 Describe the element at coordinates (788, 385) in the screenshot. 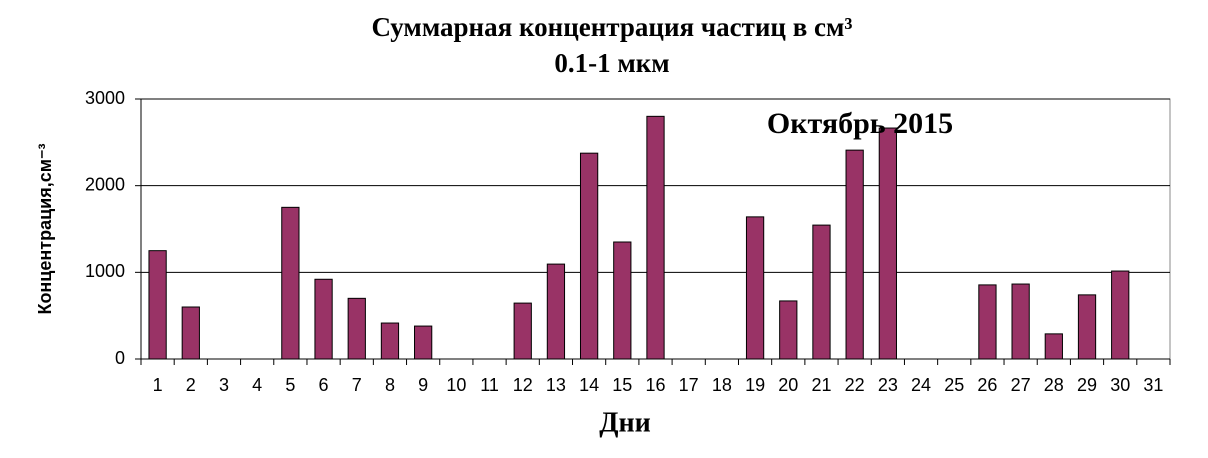

I see `x-tick-label: 20` at that location.